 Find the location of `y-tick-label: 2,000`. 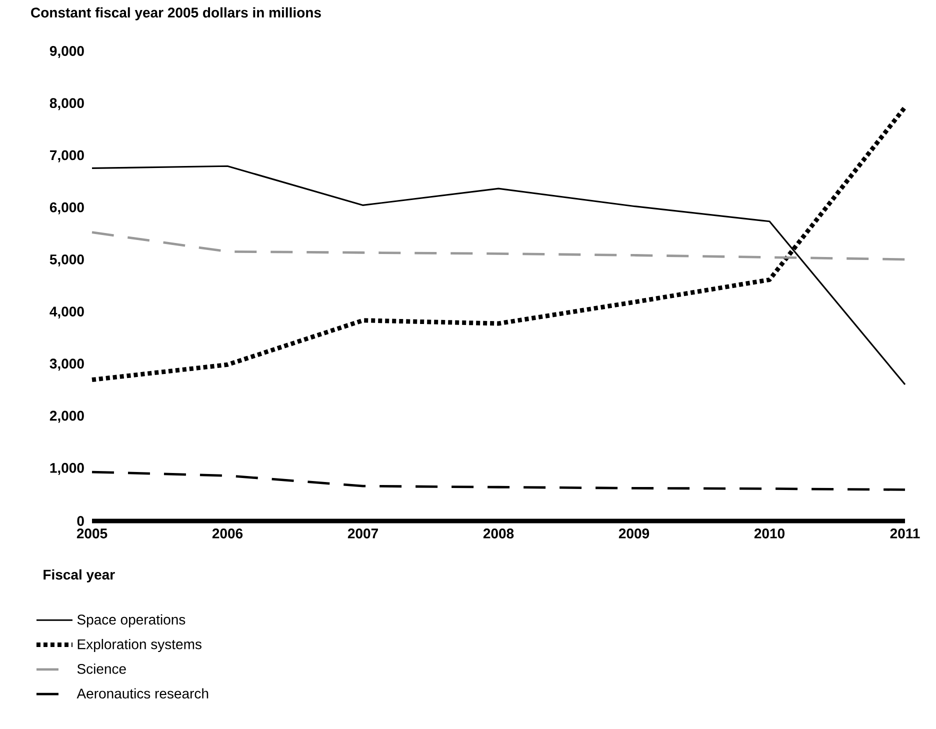

y-tick-label: 2,000 is located at coordinates (67, 416).